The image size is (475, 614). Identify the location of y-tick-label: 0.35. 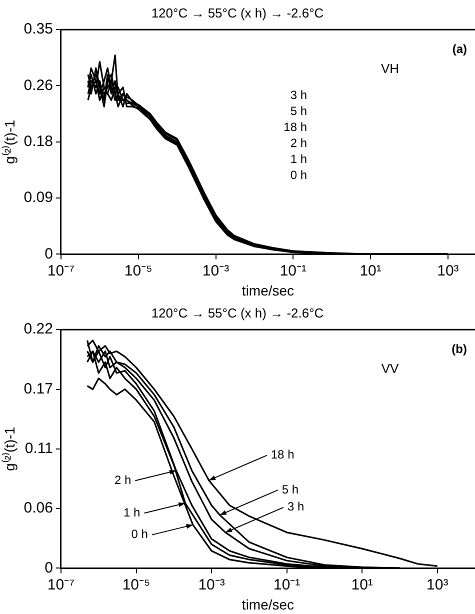
(38, 29).